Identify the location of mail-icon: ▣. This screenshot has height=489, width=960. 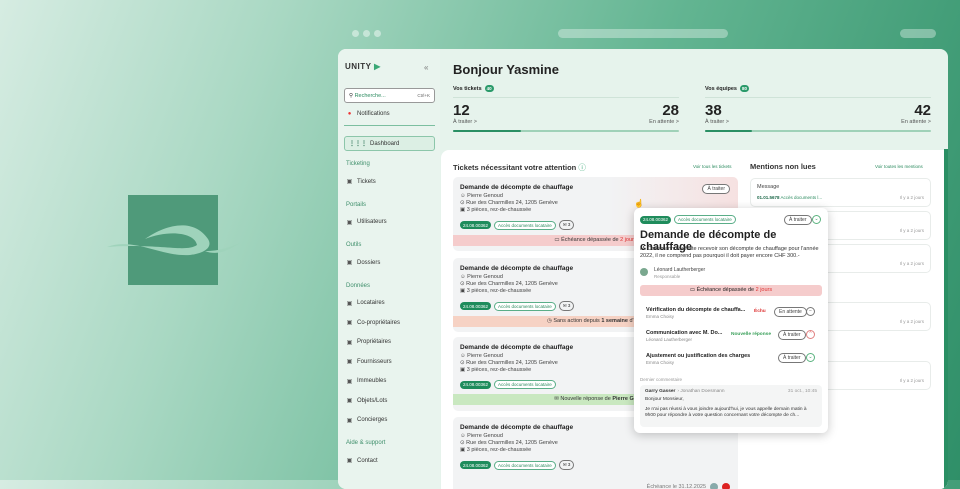
(349, 461).